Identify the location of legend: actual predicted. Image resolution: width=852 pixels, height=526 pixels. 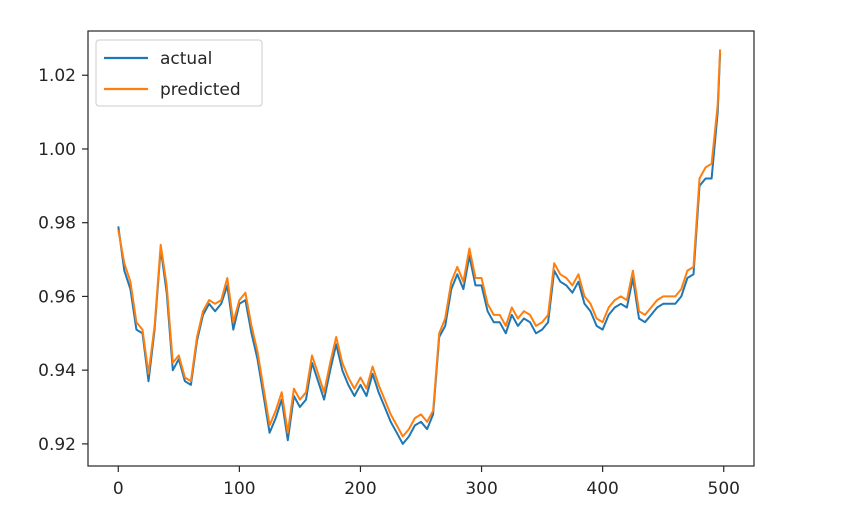
(179, 73).